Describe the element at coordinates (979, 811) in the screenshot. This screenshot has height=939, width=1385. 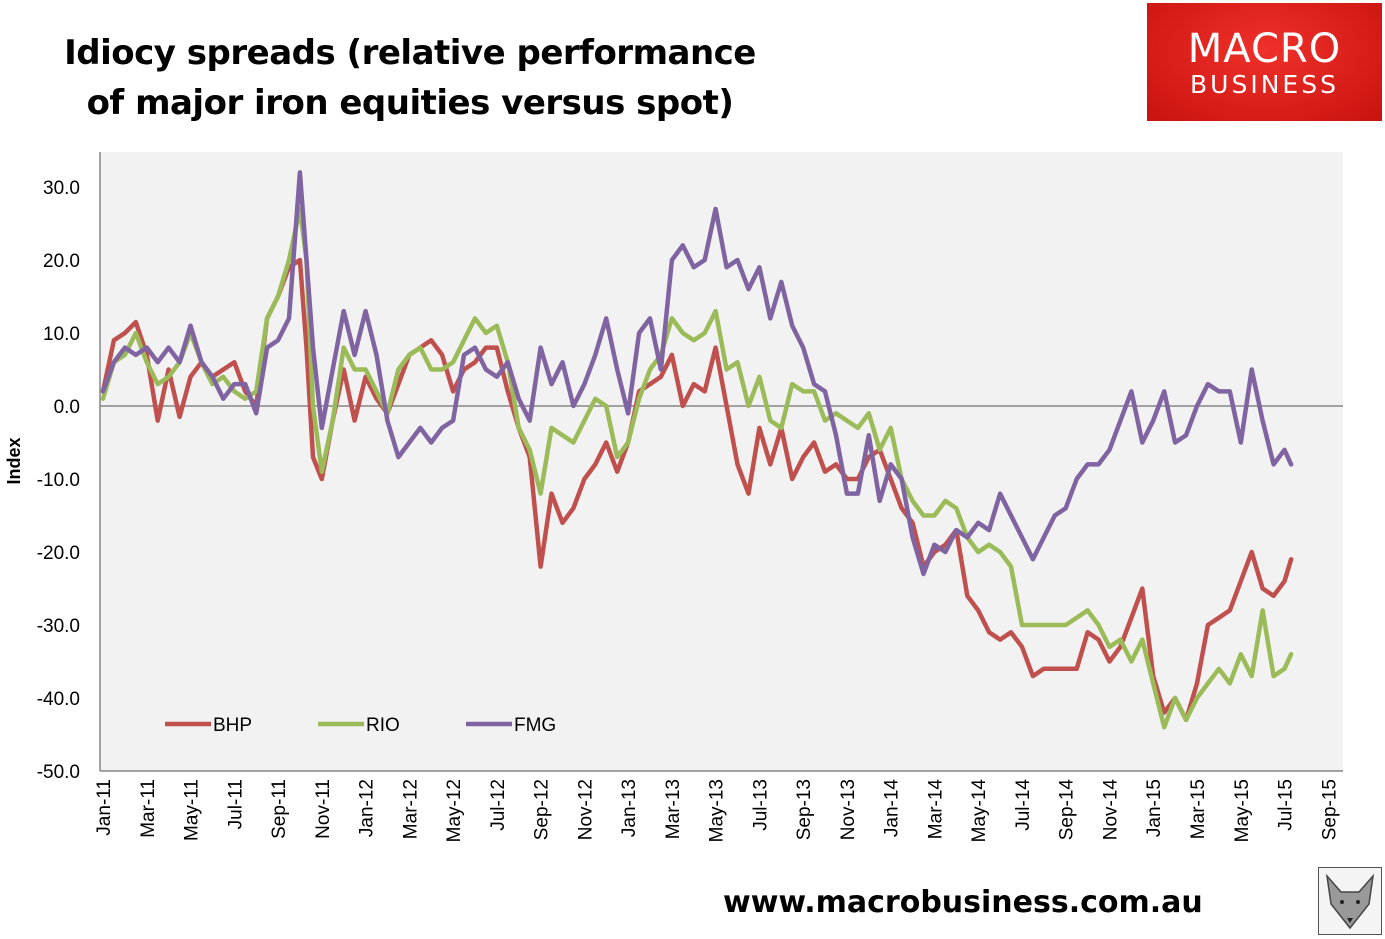
I see `x-tick-label: May-14` at that location.